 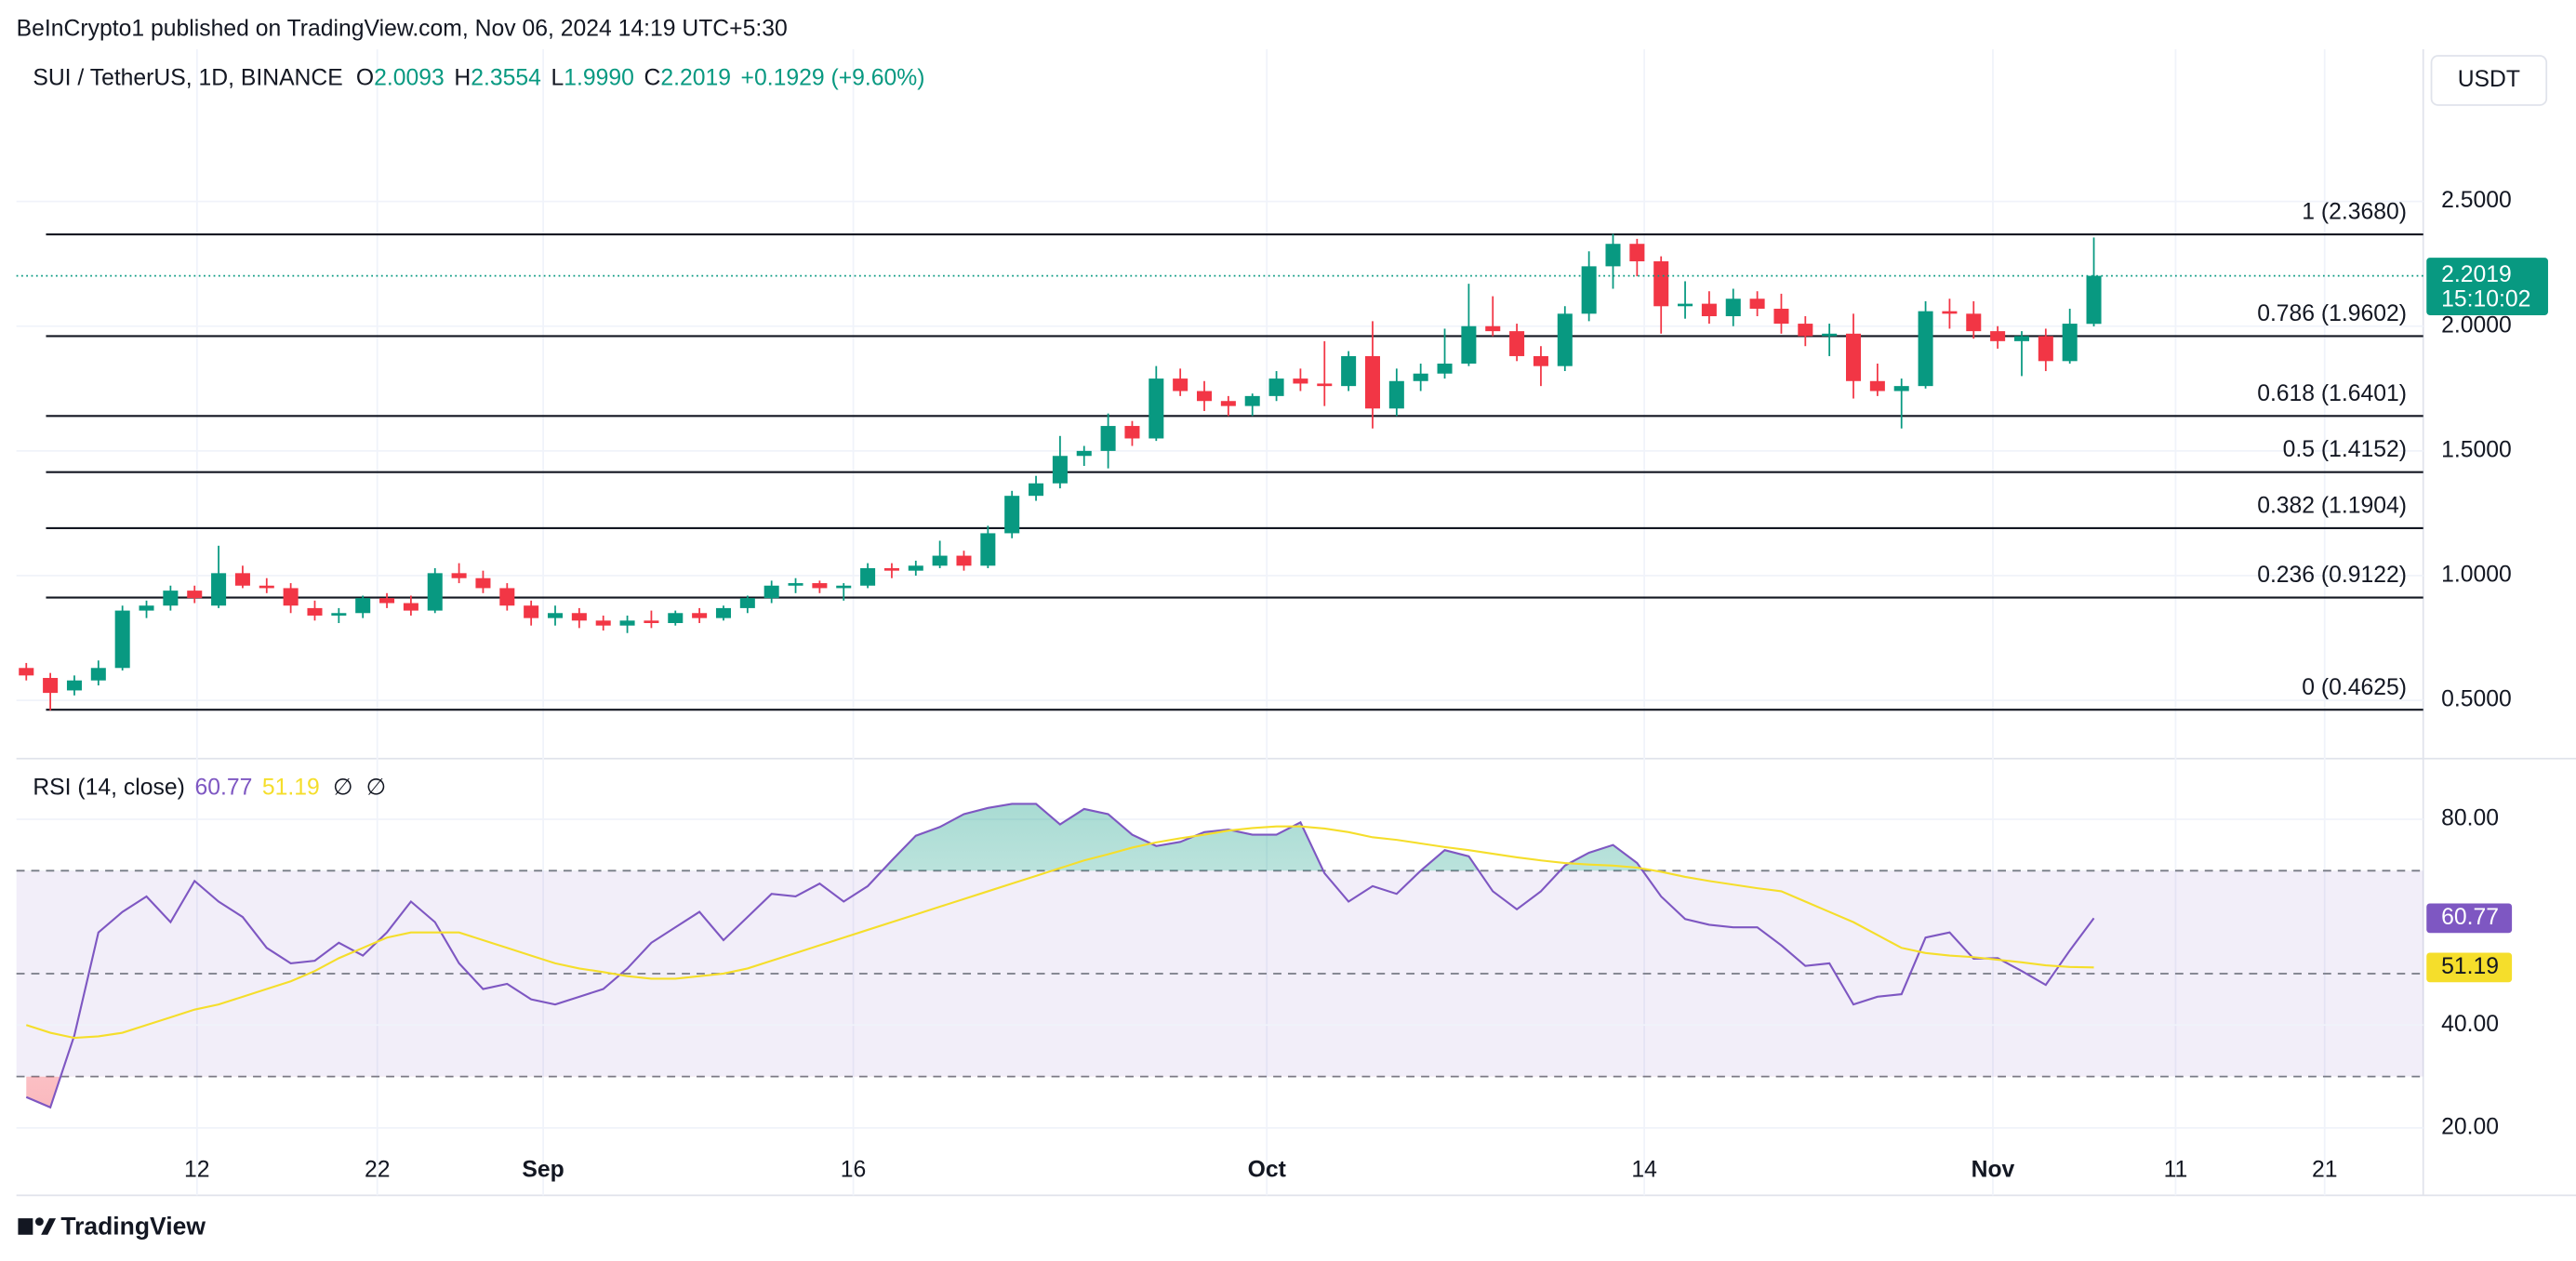 I want to click on x-tick-label: 16, so click(x=854, y=1169).